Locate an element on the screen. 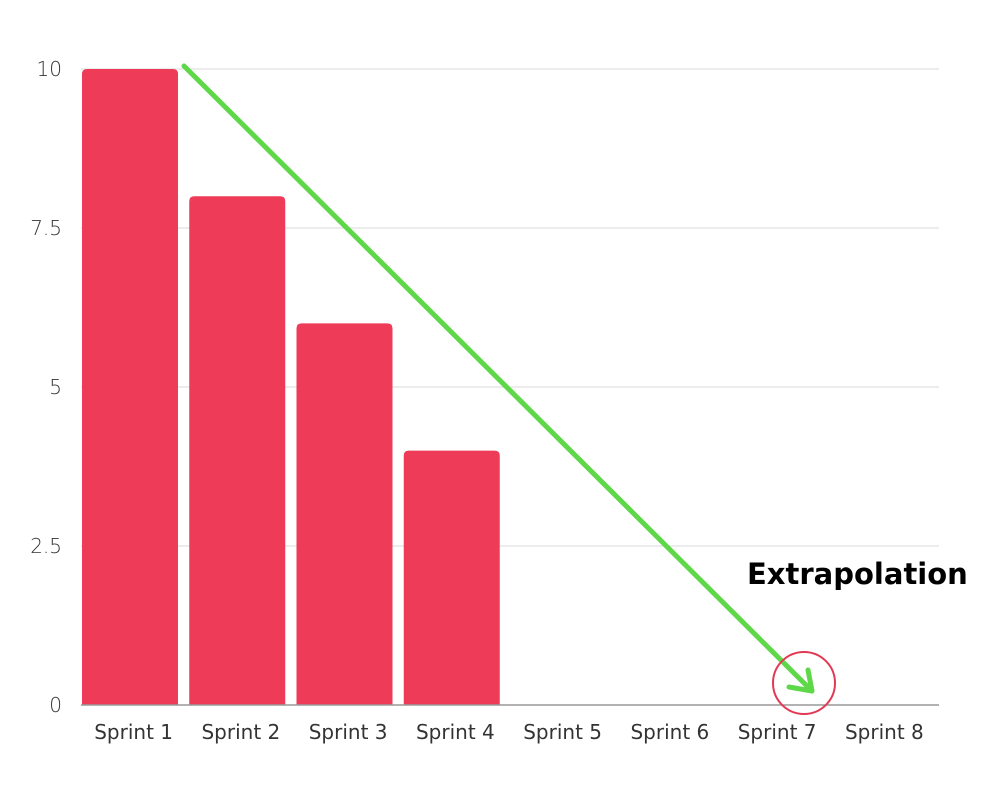 The image size is (1000, 800). target-circle is located at coordinates (804, 683).